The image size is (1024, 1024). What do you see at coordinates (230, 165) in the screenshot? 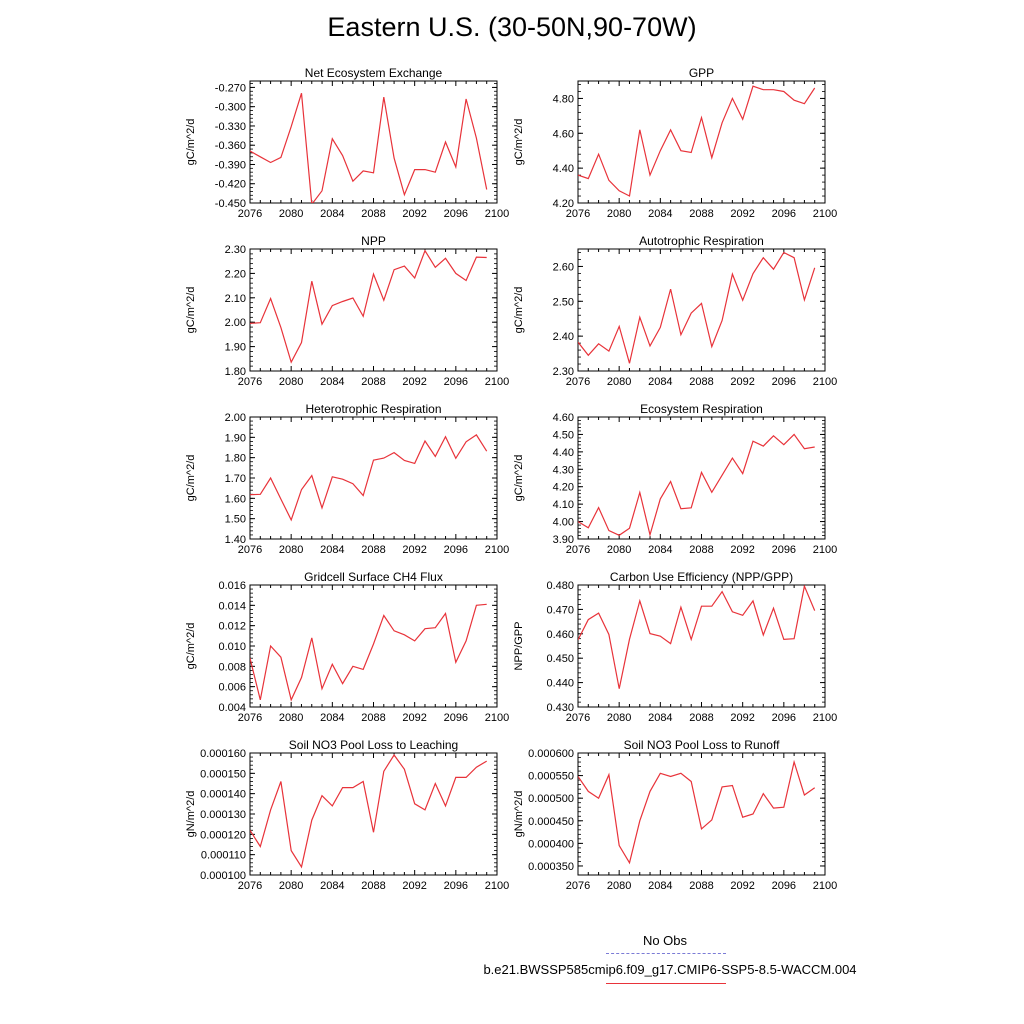
I see `y-tick-label: -0.390` at bounding box center [230, 165].